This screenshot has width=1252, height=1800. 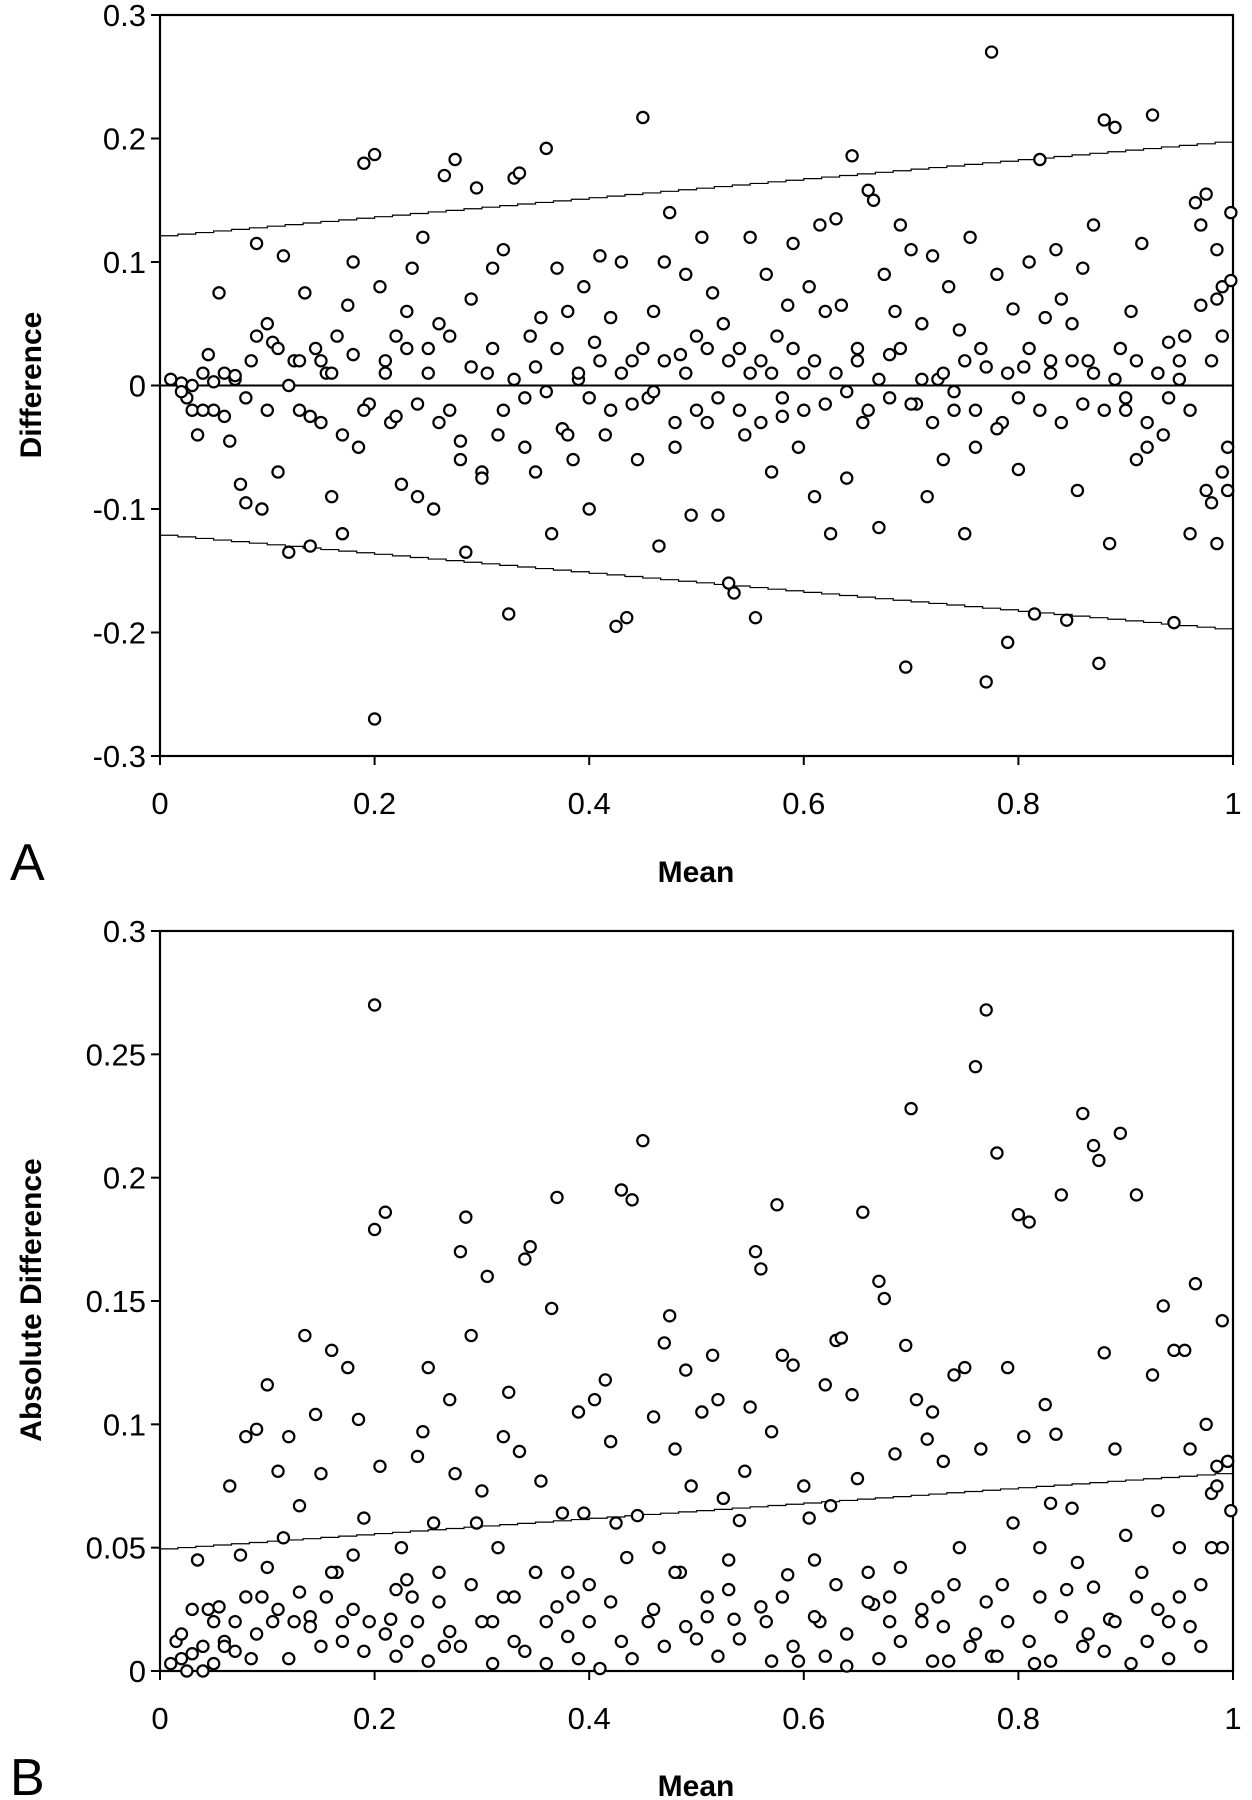 What do you see at coordinates (696, 189) in the screenshot?
I see `reference-line-upper-limit` at bounding box center [696, 189].